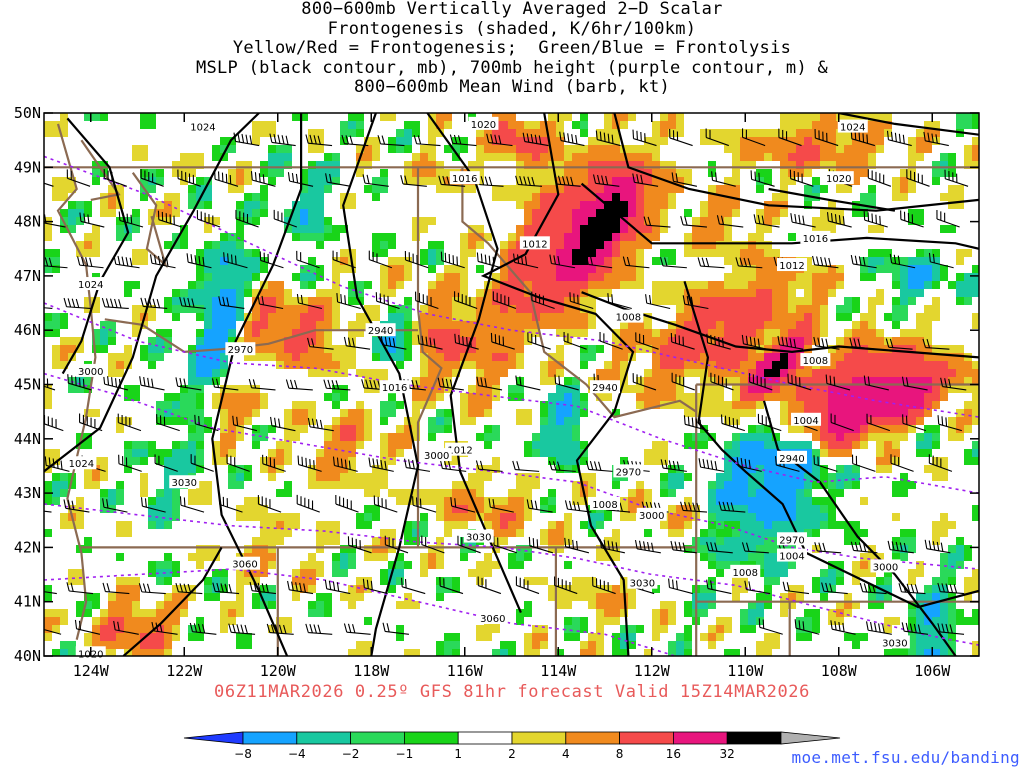 Image resolution: width=1024 pixels, height=768 pixels. Describe the element at coordinates (745, 671) in the screenshot. I see `lon-tick-label: 110W` at that location.